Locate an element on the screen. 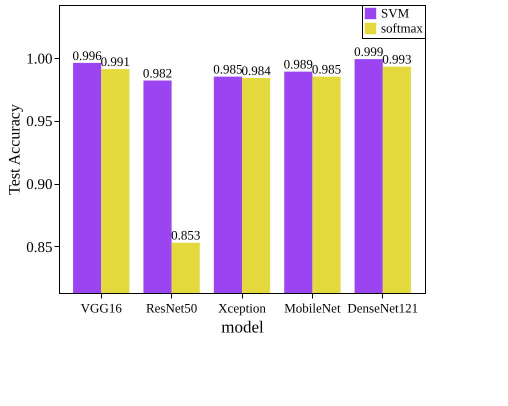 Image resolution: width=508 pixels, height=406 pixels. data-label: 0.993 is located at coordinates (397, 59).